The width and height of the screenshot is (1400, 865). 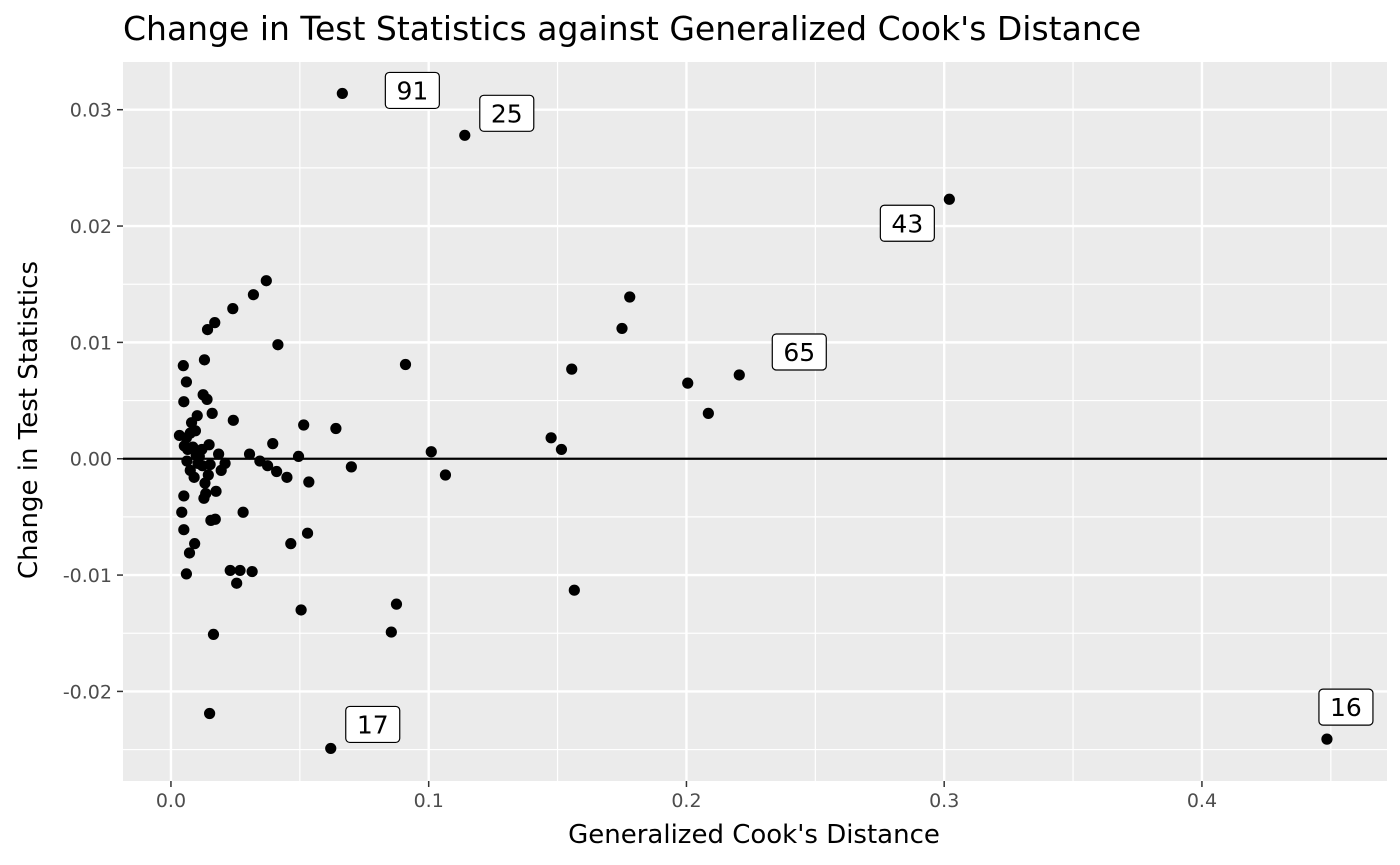 What do you see at coordinates (91, 227) in the screenshot?
I see `y-tick-label: 0.02` at bounding box center [91, 227].